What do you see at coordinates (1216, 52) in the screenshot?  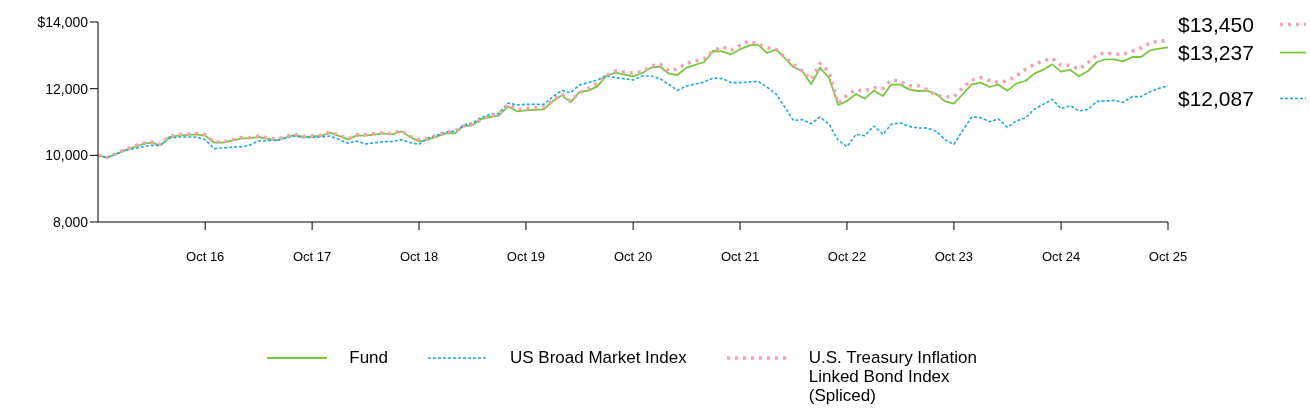 I see `data-label: $13,237` at bounding box center [1216, 52].